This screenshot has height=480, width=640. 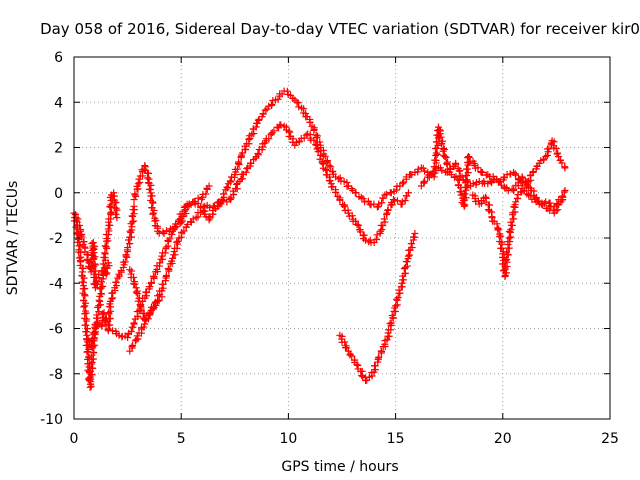 I want to click on y-tick-label: 6, so click(x=58, y=58).